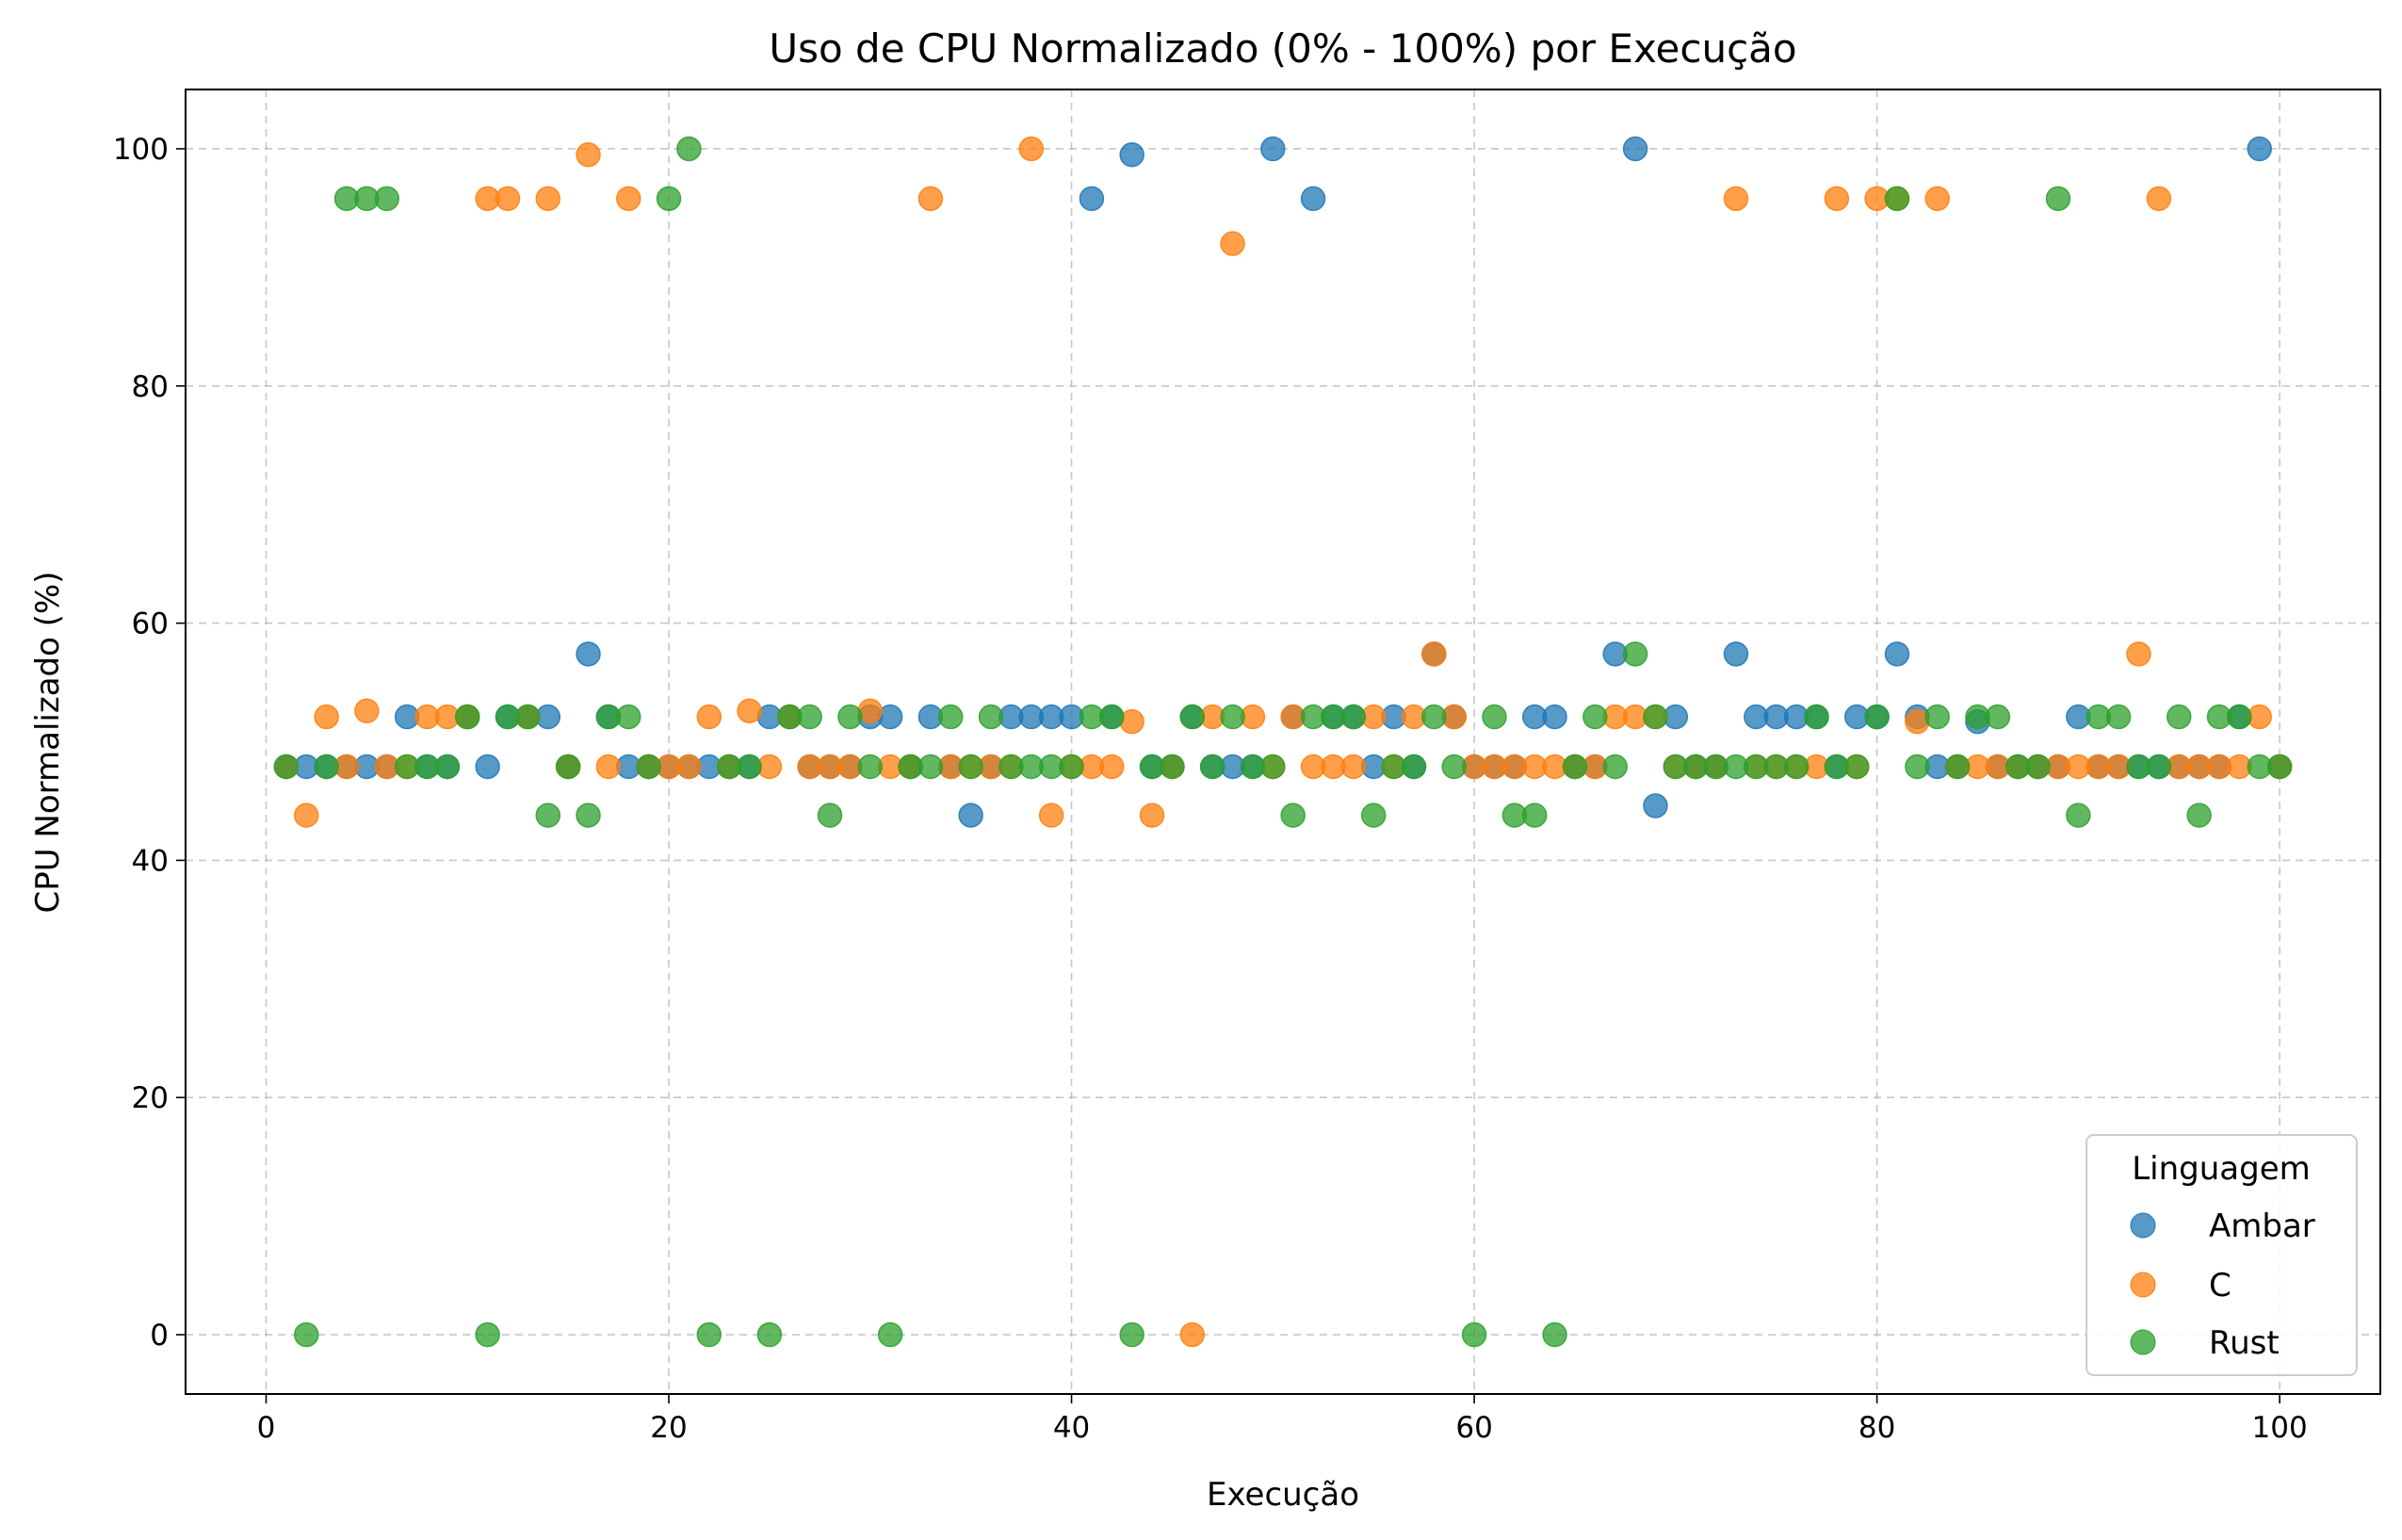  What do you see at coordinates (2221, 1286) in the screenshot?
I see `legend-label-c: C` at bounding box center [2221, 1286].